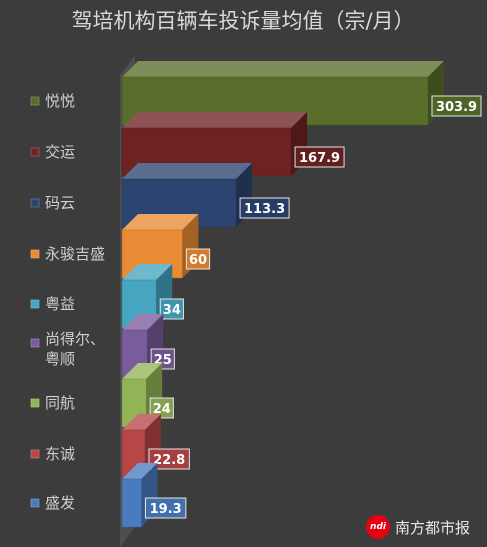 The image size is (487, 547). What do you see at coordinates (433, 527) in the screenshot?
I see `watermark-text: 南方都市报` at bounding box center [433, 527].